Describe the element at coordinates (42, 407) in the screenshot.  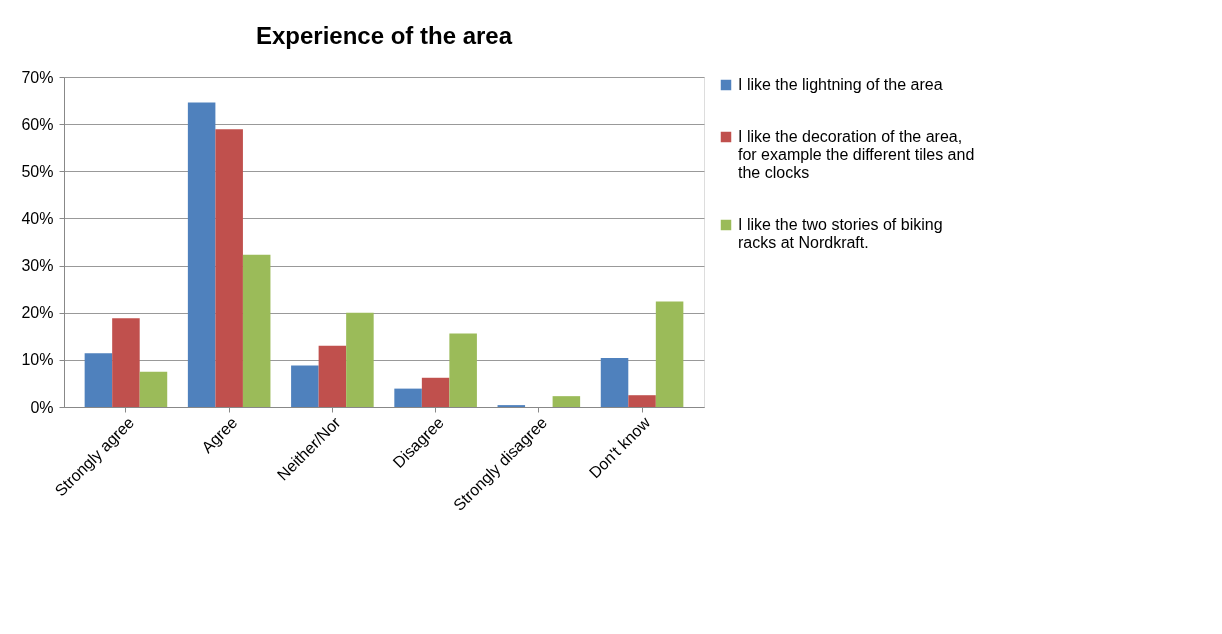
I see `y-tick-label: 0%` at that location.